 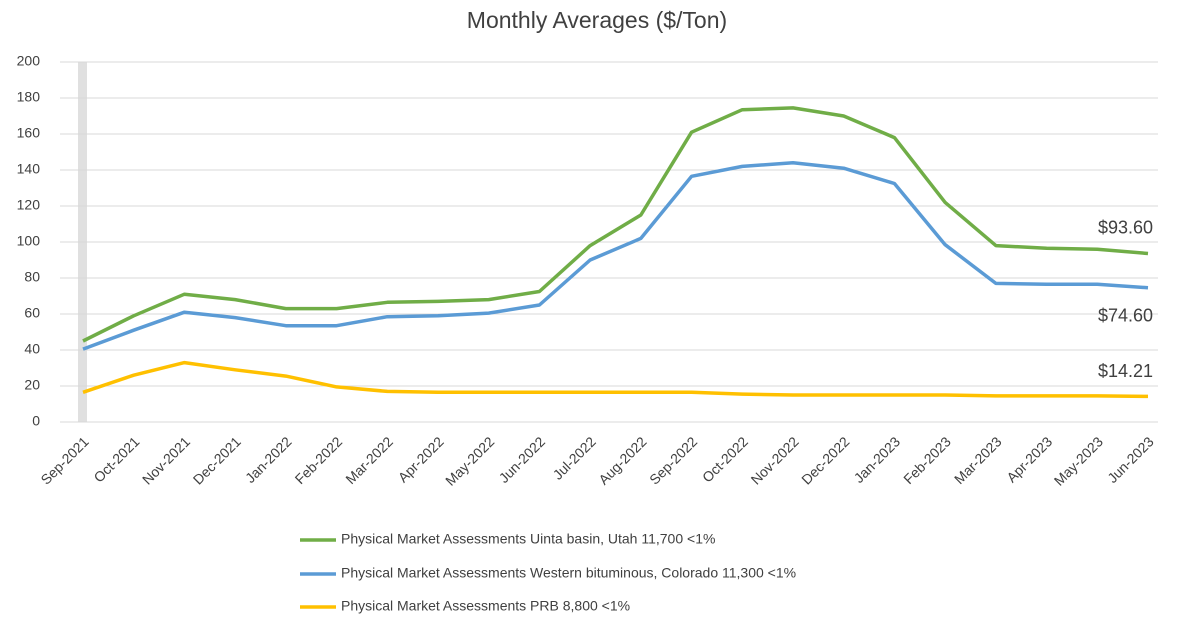 What do you see at coordinates (1125, 315) in the screenshot?
I see `data-label: $74.60` at bounding box center [1125, 315].